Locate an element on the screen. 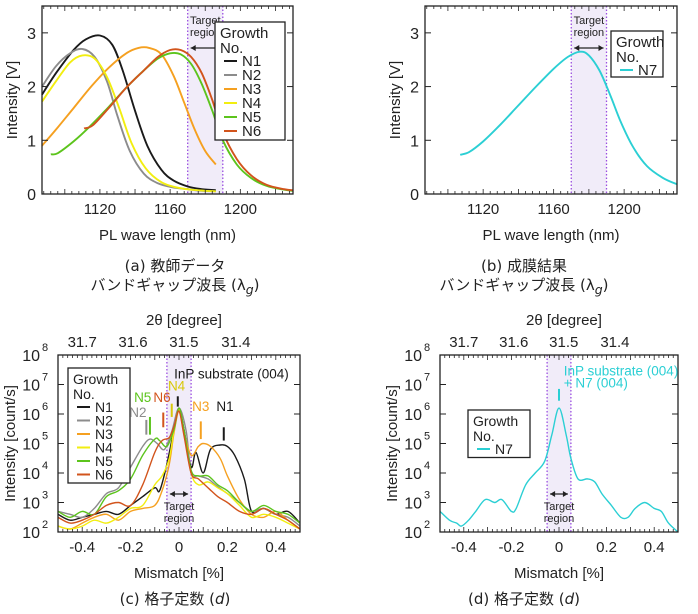 The image size is (698, 614). top-x-tick-label: 31.6 is located at coordinates (132, 342).